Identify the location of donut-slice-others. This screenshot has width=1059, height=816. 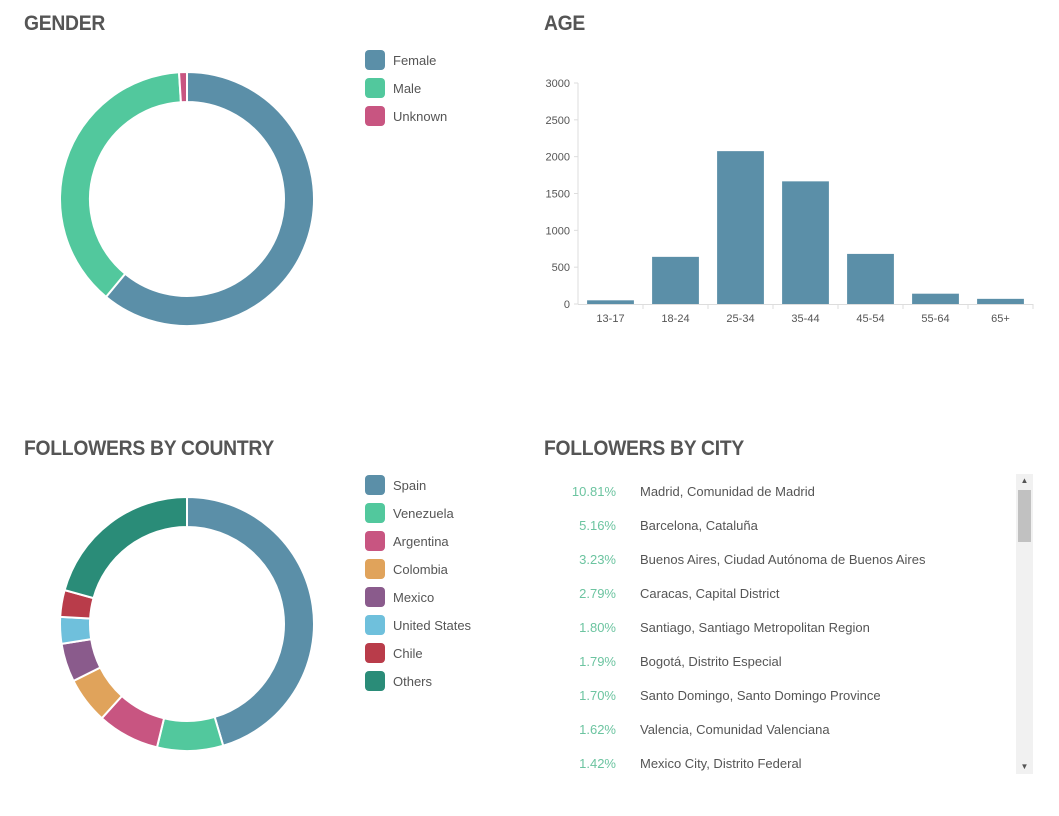
(125, 547).